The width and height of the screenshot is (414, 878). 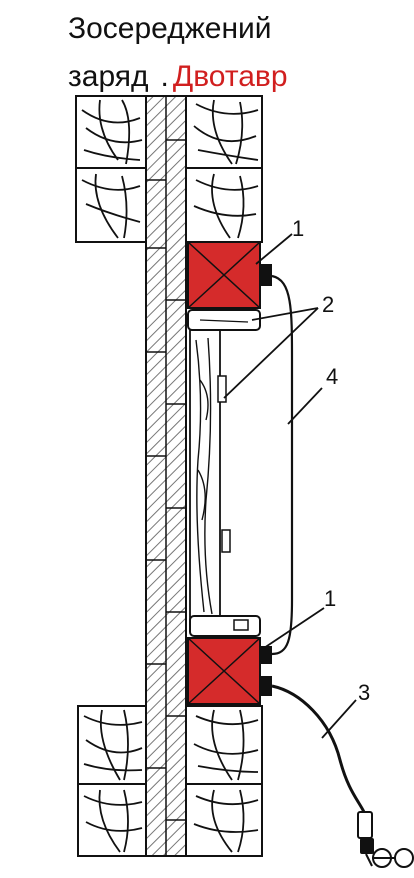 I want to click on cord-initiator, so click(x=318, y=748).